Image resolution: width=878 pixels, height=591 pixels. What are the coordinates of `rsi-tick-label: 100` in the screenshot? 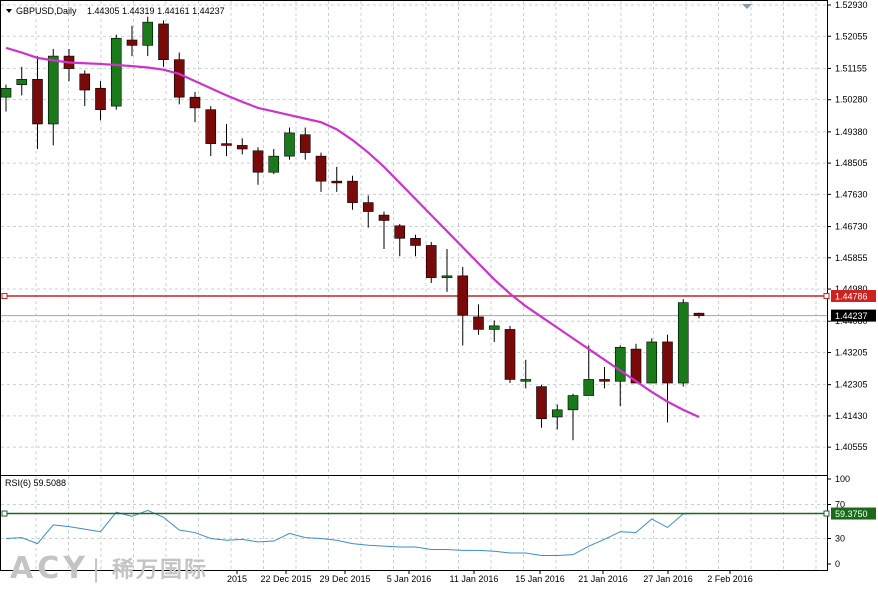 It's located at (842, 479).